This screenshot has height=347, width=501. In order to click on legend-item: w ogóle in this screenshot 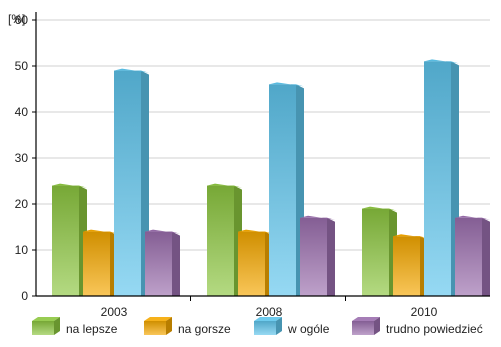, I will do `click(292, 326)`.